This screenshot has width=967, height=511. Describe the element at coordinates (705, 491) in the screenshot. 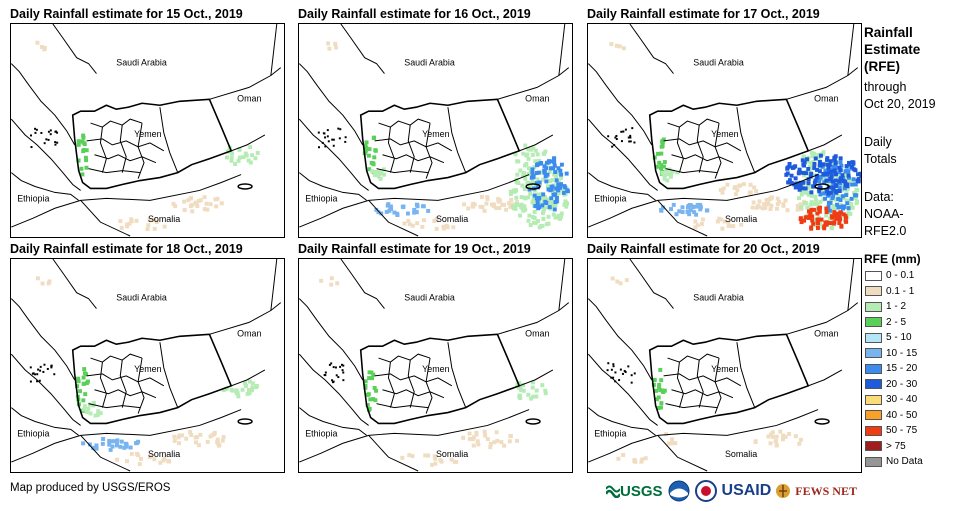

I see `usaid-seal-icon` at that location.